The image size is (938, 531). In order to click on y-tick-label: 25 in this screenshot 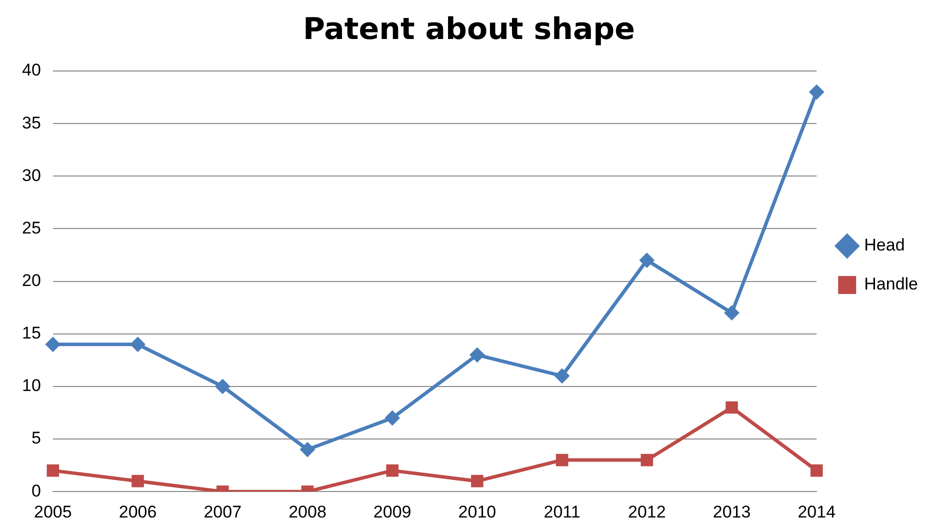, I will do `click(31, 228)`.